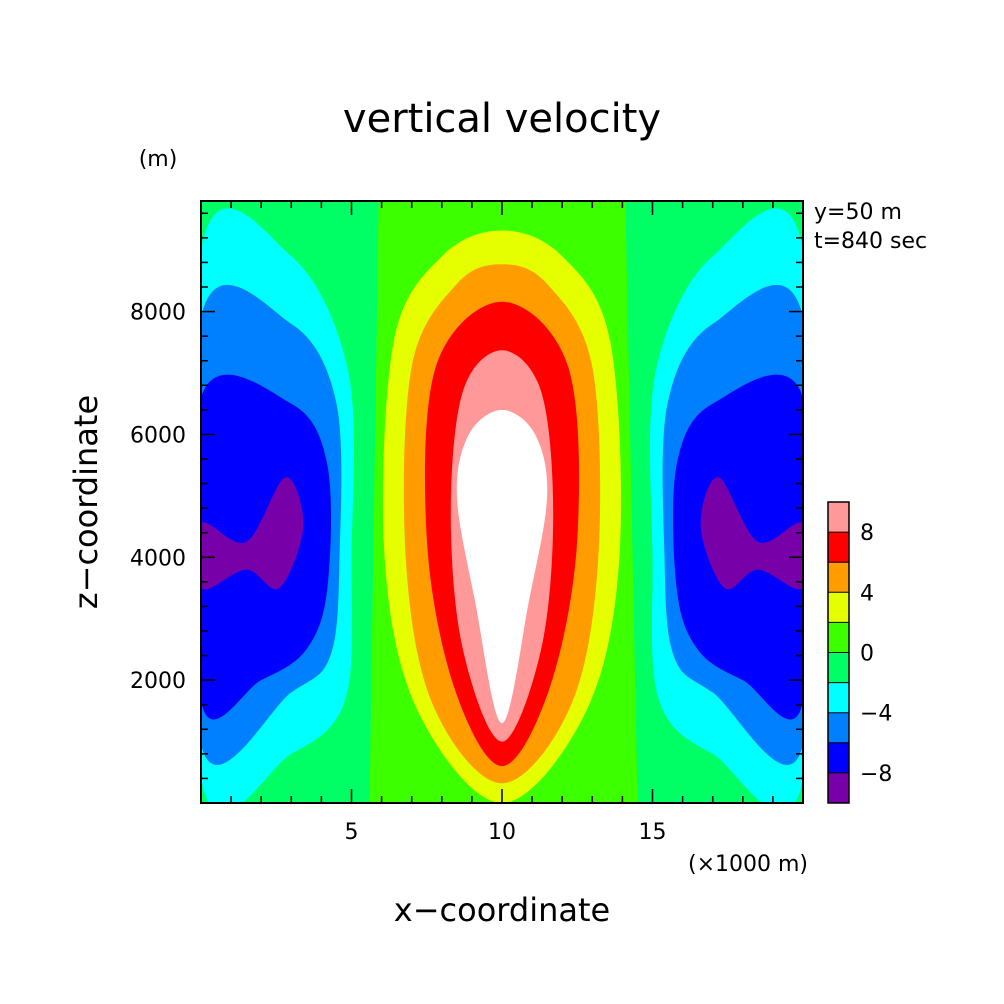 This screenshot has height=1004, width=1004. Describe the element at coordinates (158, 681) in the screenshot. I see `y-tick-label: 2000` at that location.